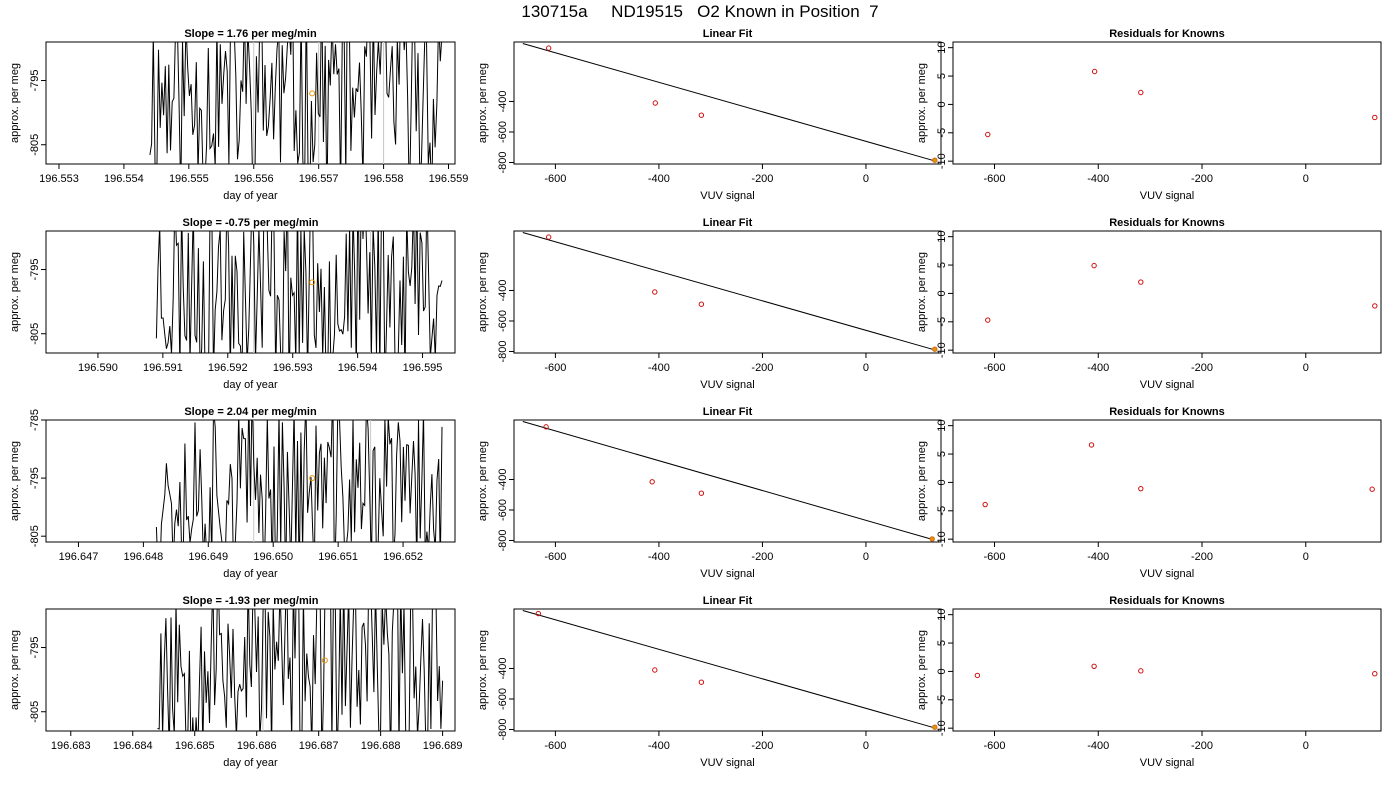 This screenshot has width=1400, height=800. Describe the element at coordinates (79, 557) in the screenshot. I see `x-tick-label: 196.647` at that location.